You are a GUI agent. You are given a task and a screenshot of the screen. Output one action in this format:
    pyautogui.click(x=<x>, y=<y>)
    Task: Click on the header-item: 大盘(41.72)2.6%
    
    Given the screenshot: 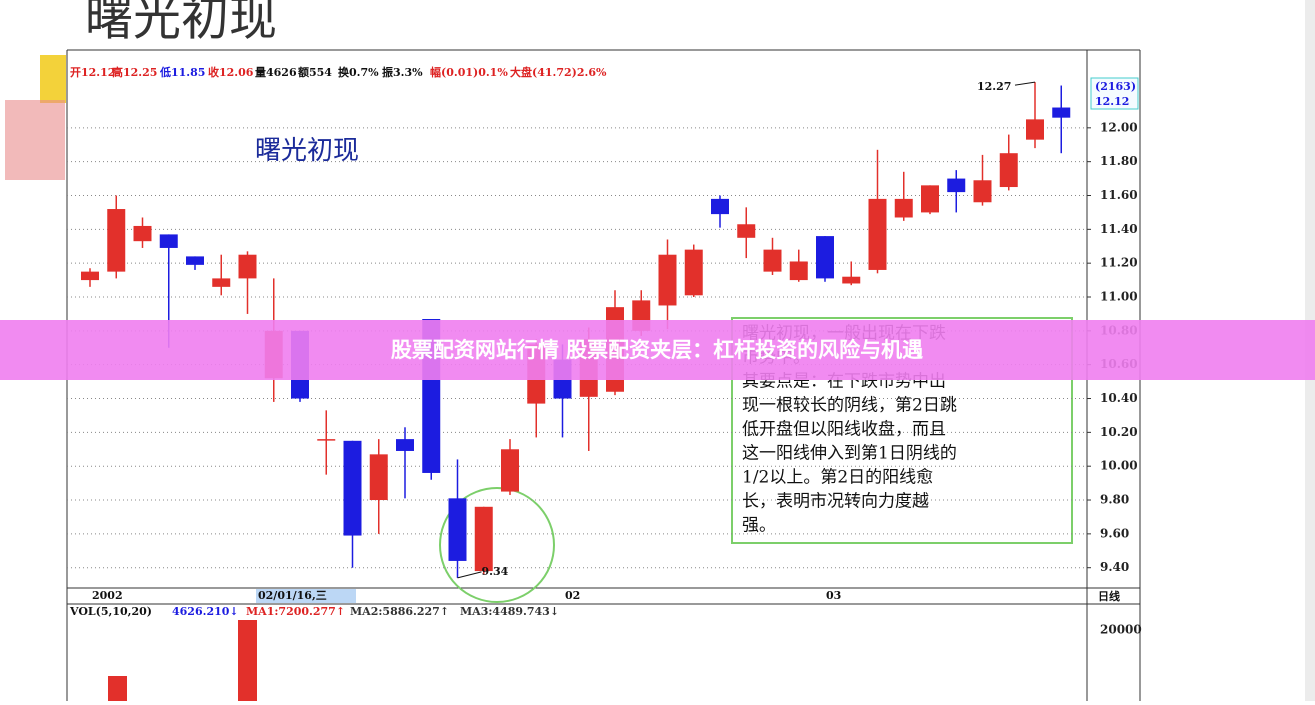 What is the action you would take?
    pyautogui.click(x=558, y=72)
    